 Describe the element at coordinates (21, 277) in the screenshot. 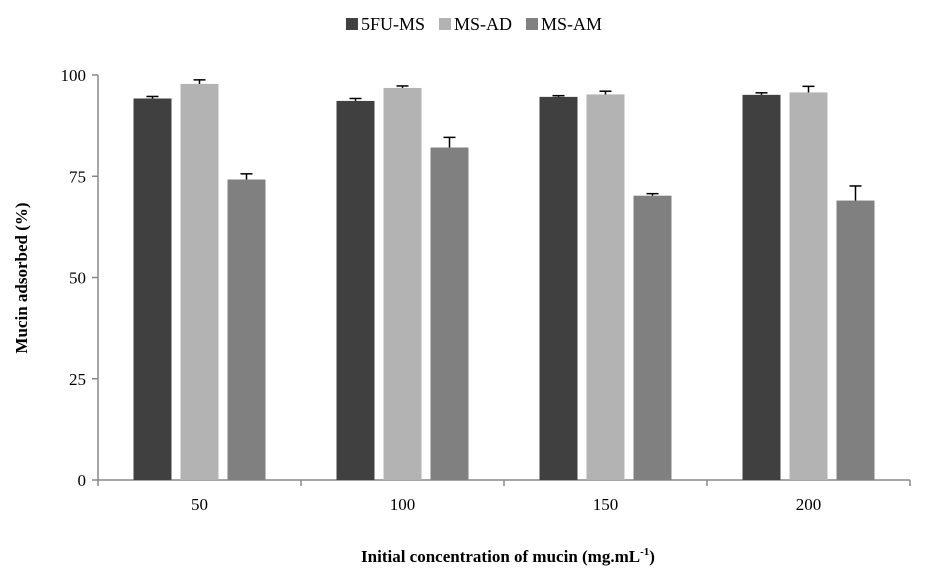

I see `y-axis-title: Mucin adsorbed (%)` at that location.